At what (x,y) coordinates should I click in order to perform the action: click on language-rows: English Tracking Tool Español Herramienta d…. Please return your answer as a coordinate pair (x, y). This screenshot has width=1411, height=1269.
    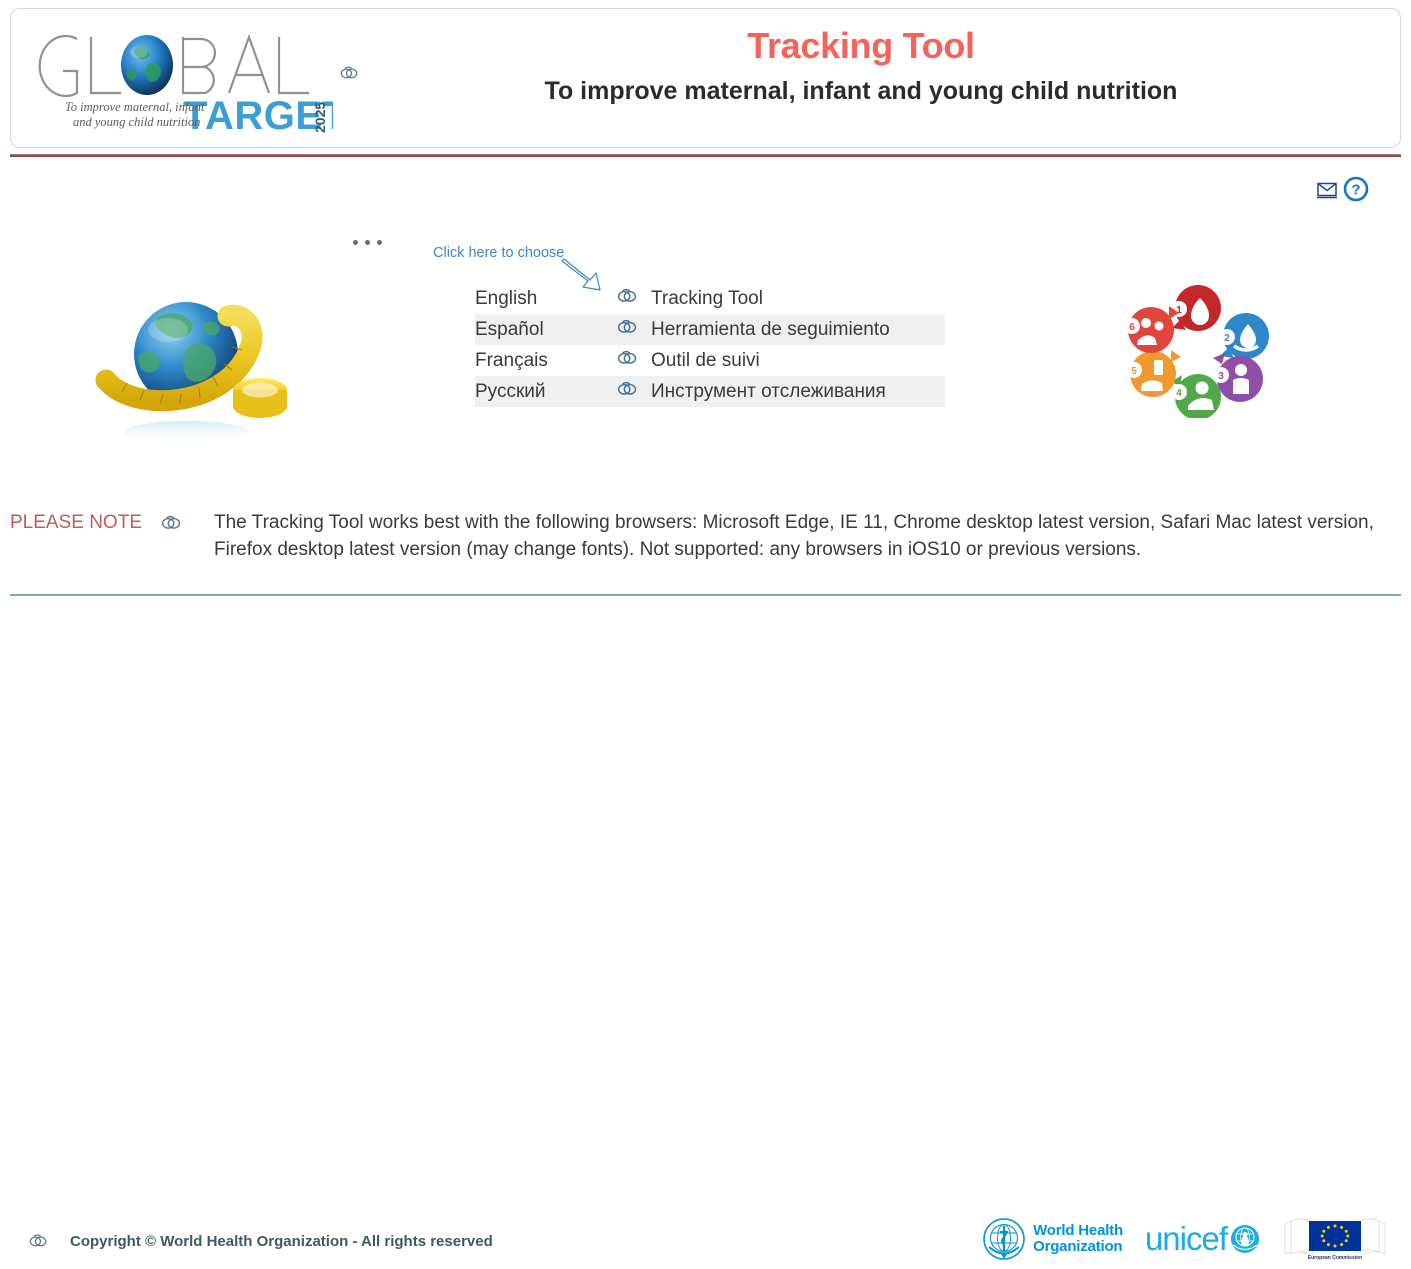
    Looking at the image, I should click on (710, 345).